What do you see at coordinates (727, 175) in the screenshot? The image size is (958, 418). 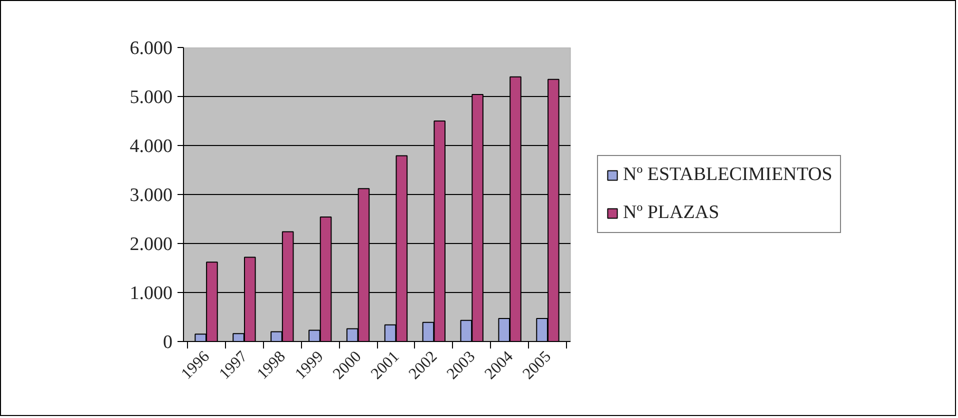 I see `legend-label: Nº ESTABLECIMIENTOS` at bounding box center [727, 175].